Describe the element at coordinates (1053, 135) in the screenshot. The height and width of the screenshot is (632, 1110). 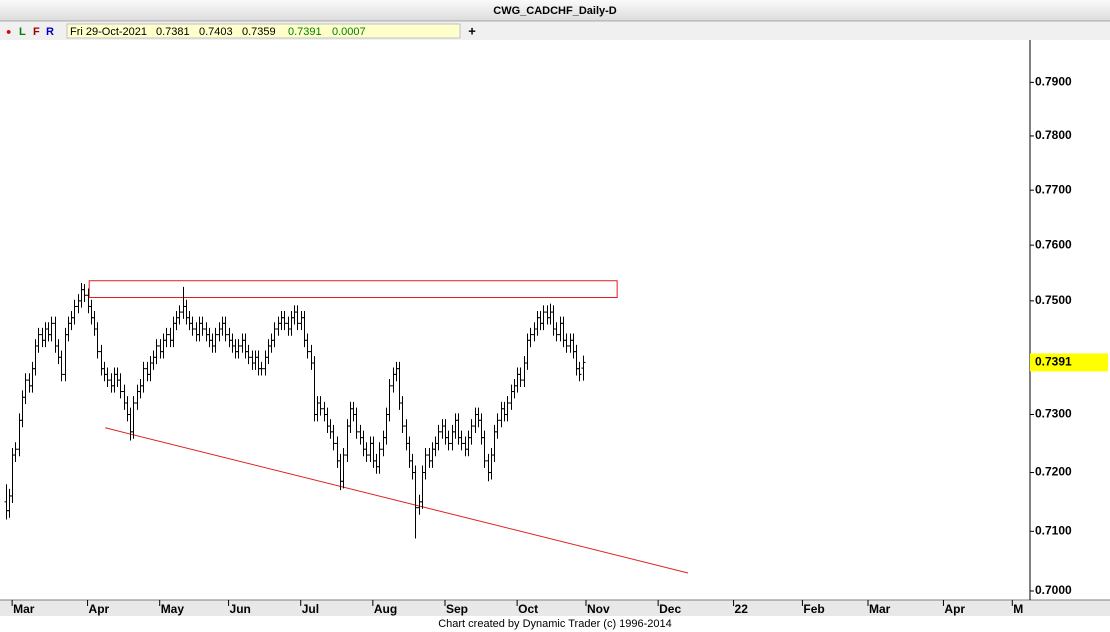
I see `y-tick-label: 0.7800` at that location.